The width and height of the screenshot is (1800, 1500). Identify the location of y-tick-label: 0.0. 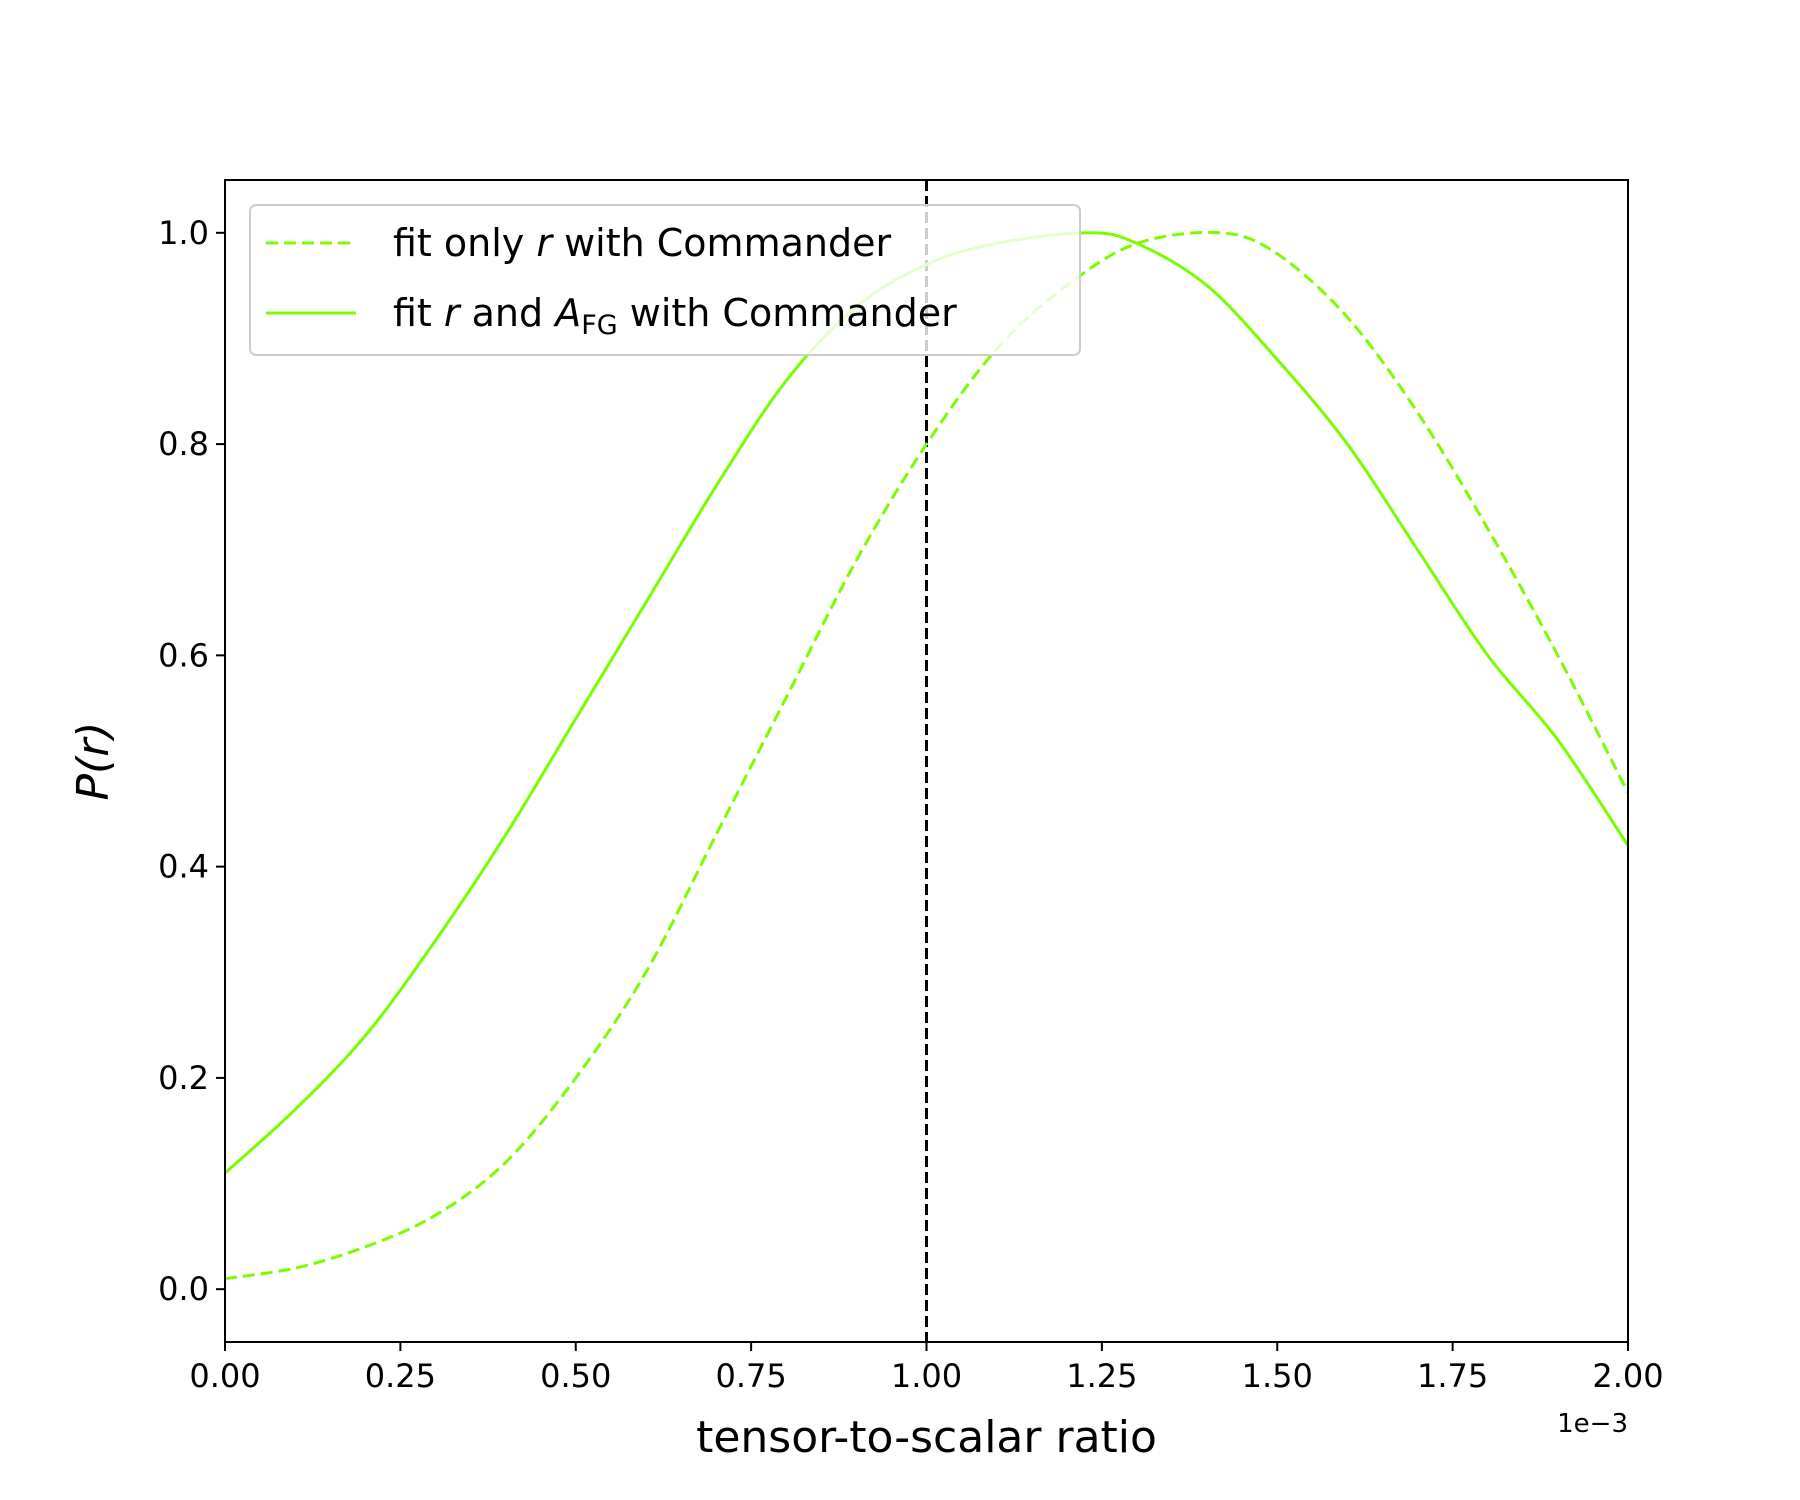
(183, 1289).